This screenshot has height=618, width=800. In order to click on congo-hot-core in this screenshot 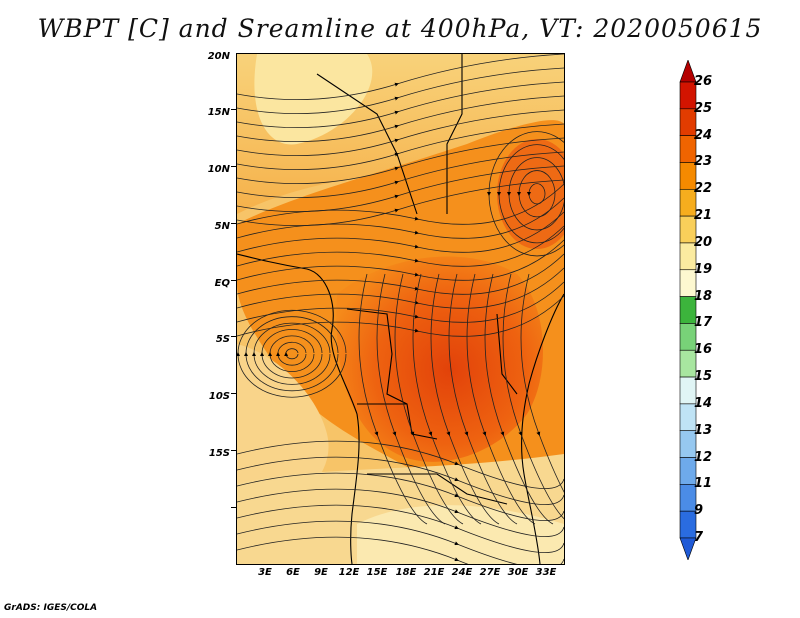, I will do `click(440, 359)`.